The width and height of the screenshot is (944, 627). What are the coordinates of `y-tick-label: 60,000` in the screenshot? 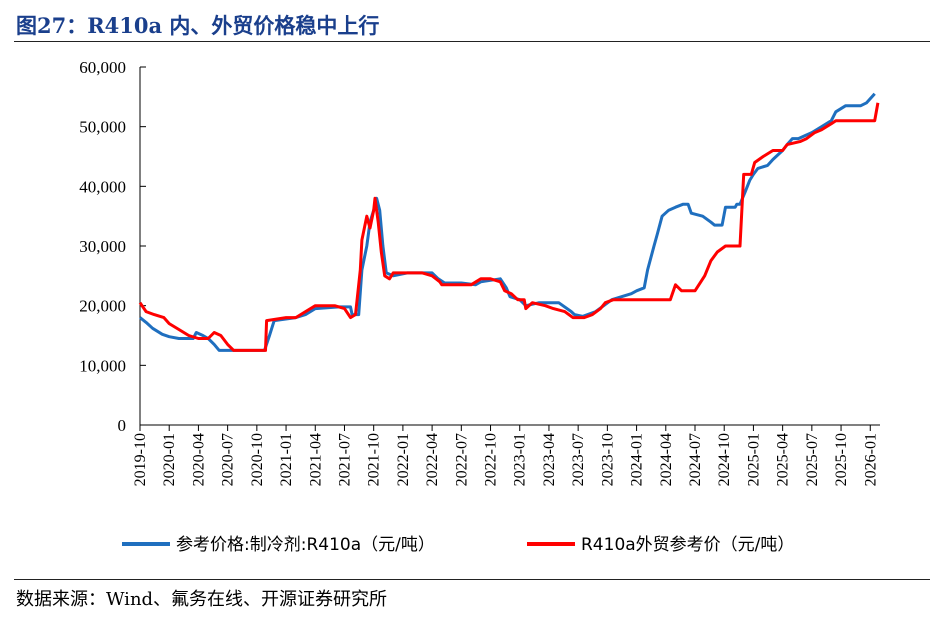 It's located at (102, 67).